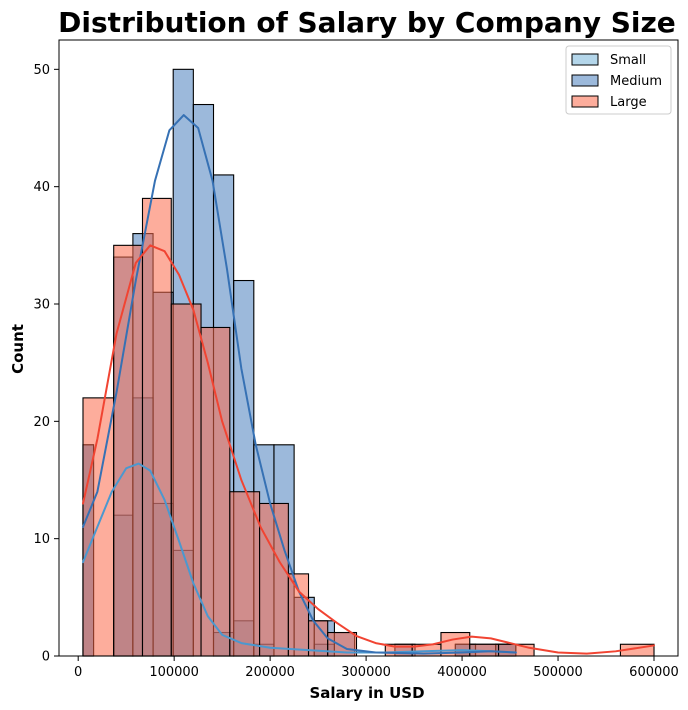  I want to click on legend-swatch-large, so click(585, 101).